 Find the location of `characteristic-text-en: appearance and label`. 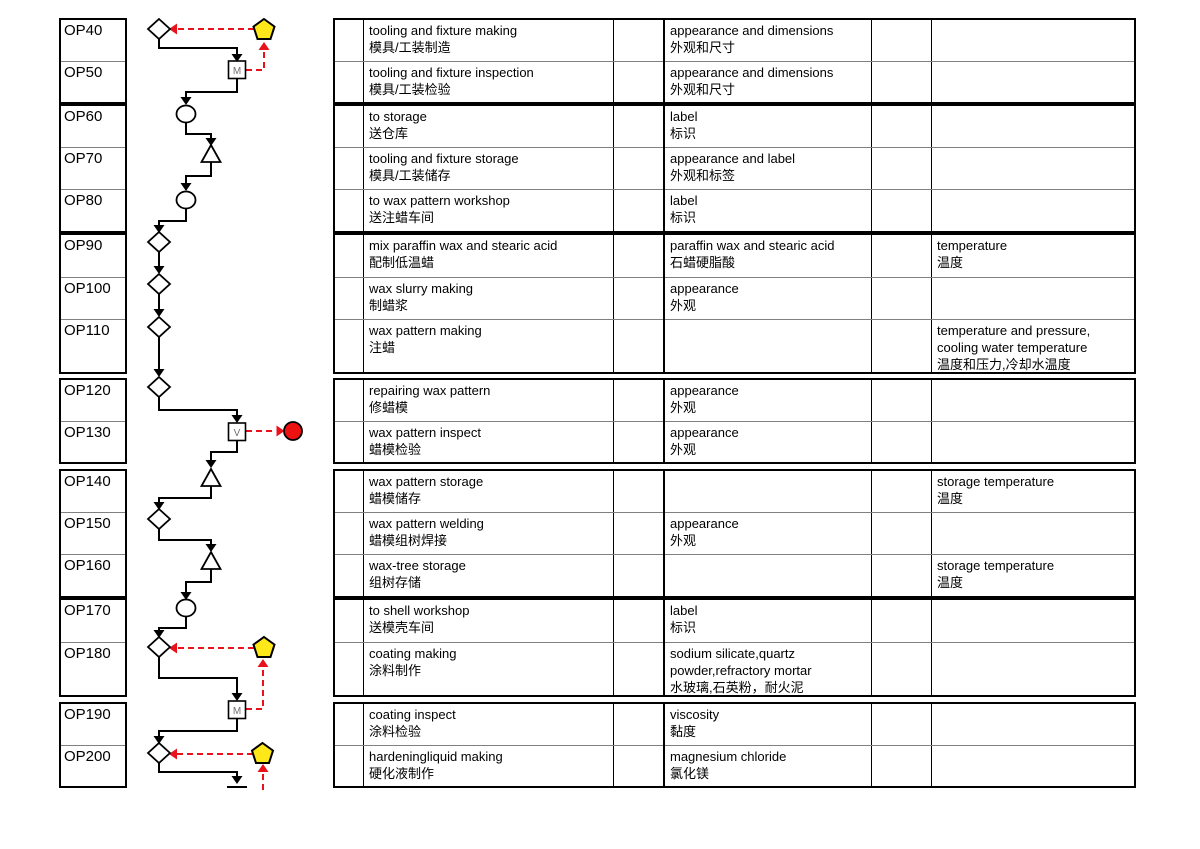

characteristic-text-en: appearance and label is located at coordinates (733, 158).